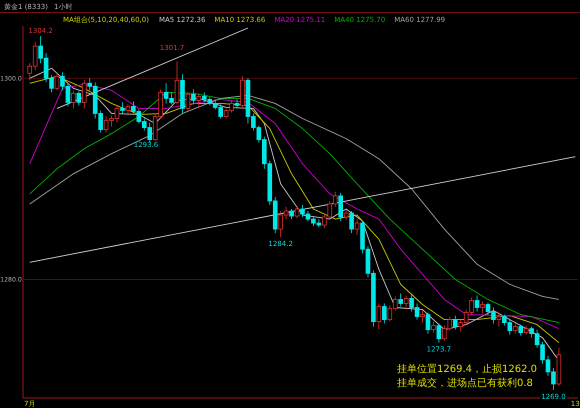 The image size is (580, 408). Describe the element at coordinates (467, 369) in the screenshot. I see `annotation: 挂单位置1269.4，止损1262.0` at that location.